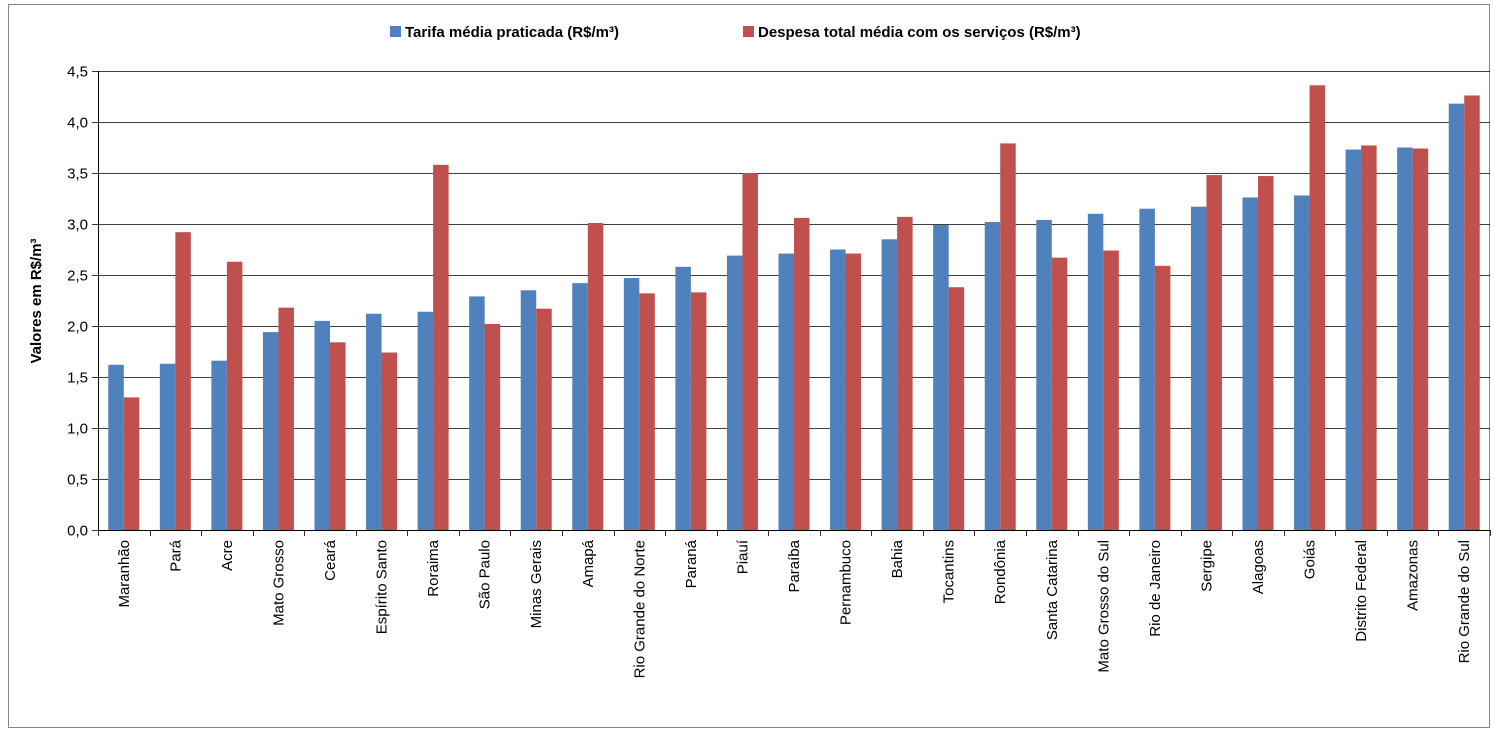 The image size is (1494, 731). I want to click on x-tick-label: Pernambuco, so click(846, 582).